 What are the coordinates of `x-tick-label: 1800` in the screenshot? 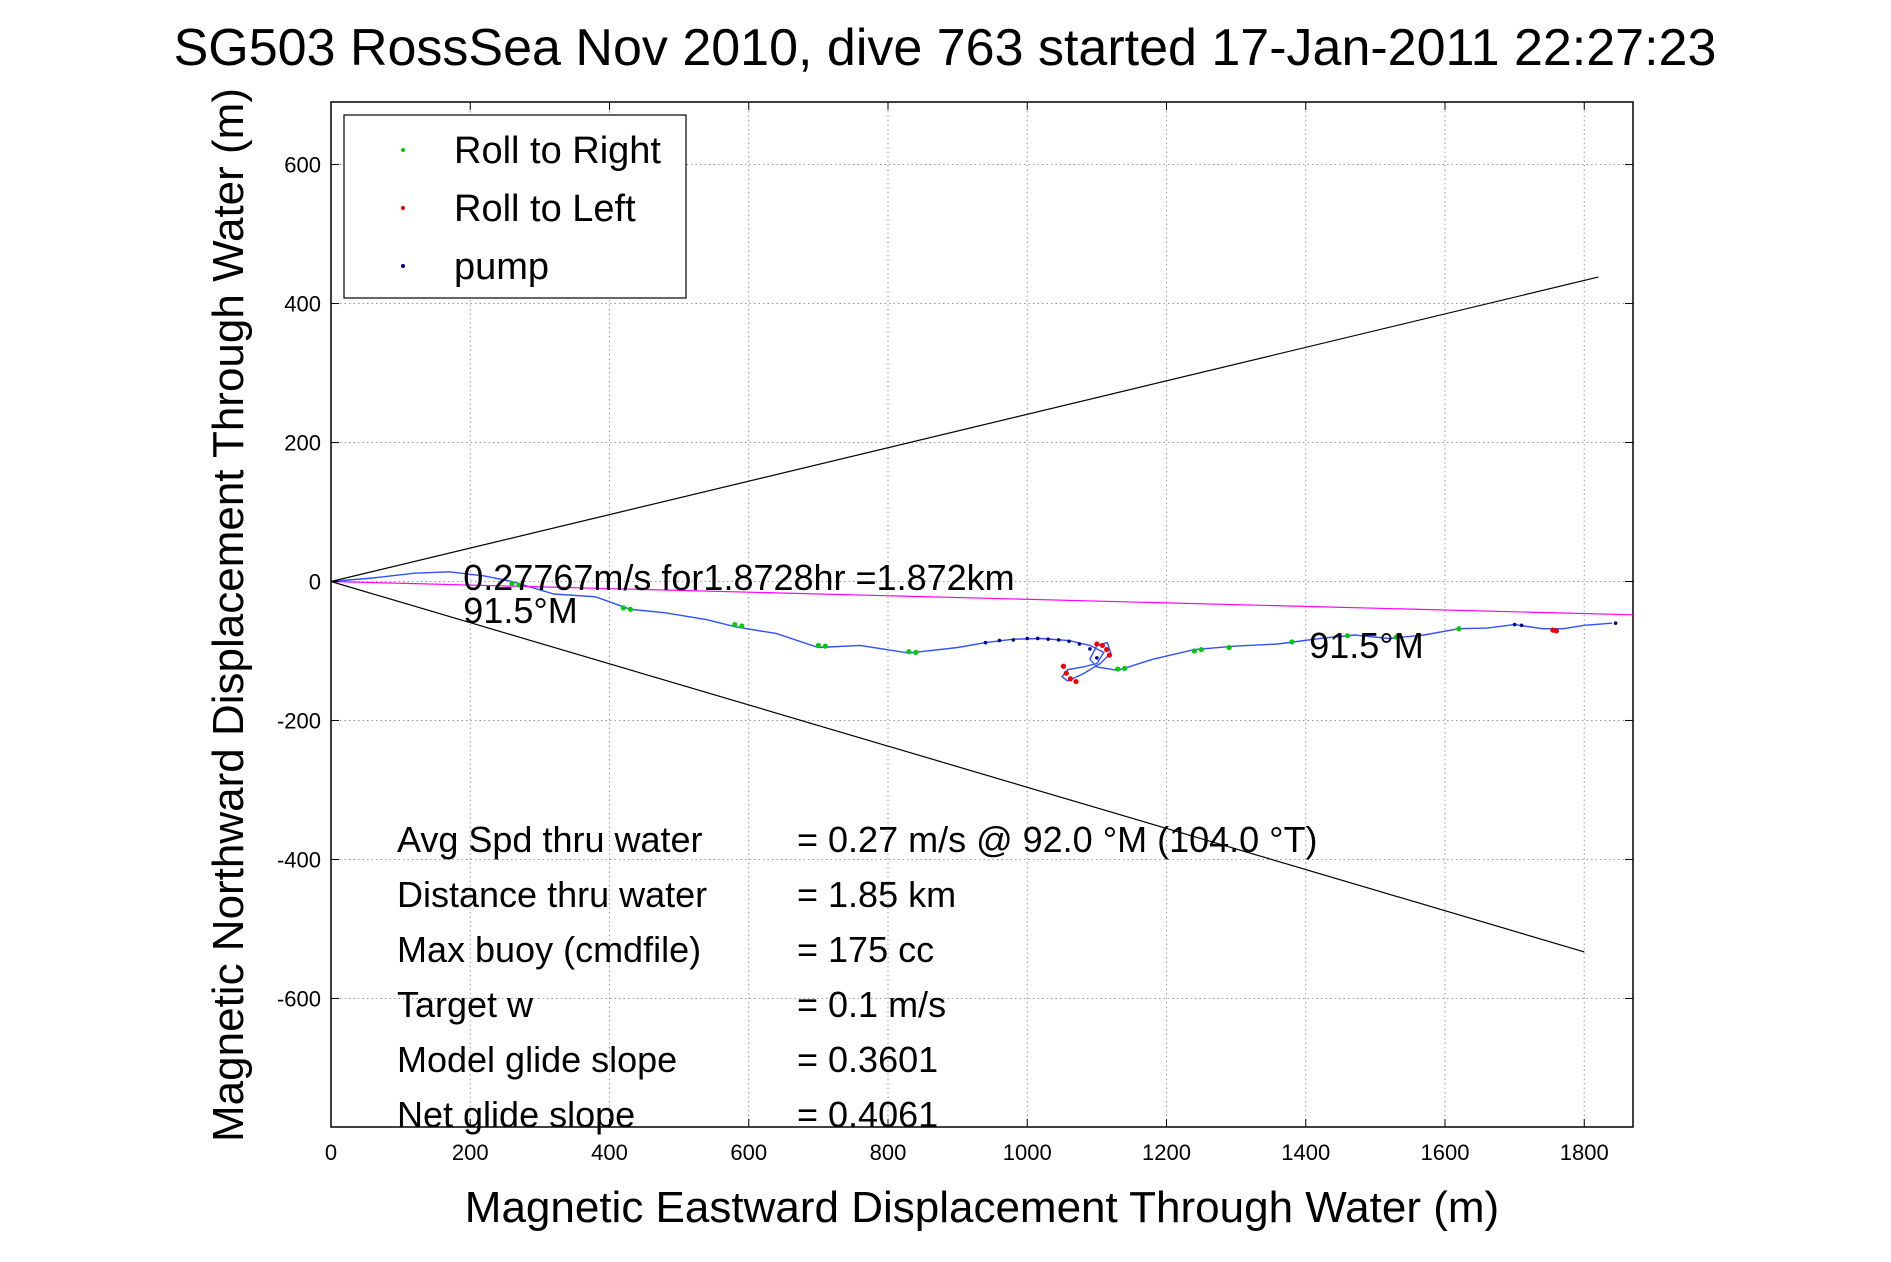 It's located at (1584, 1152).